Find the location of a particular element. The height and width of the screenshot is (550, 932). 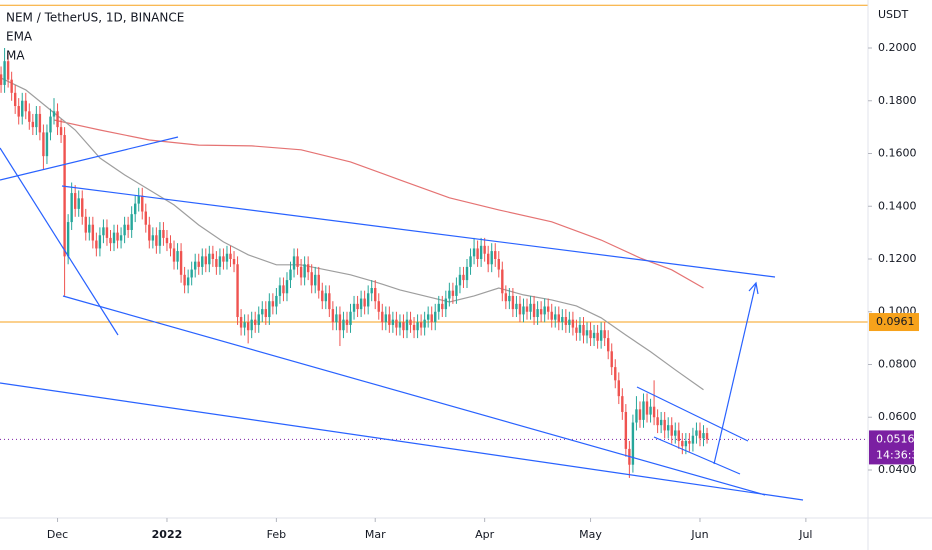

y-tick-label: 0.1600 is located at coordinates (897, 153).